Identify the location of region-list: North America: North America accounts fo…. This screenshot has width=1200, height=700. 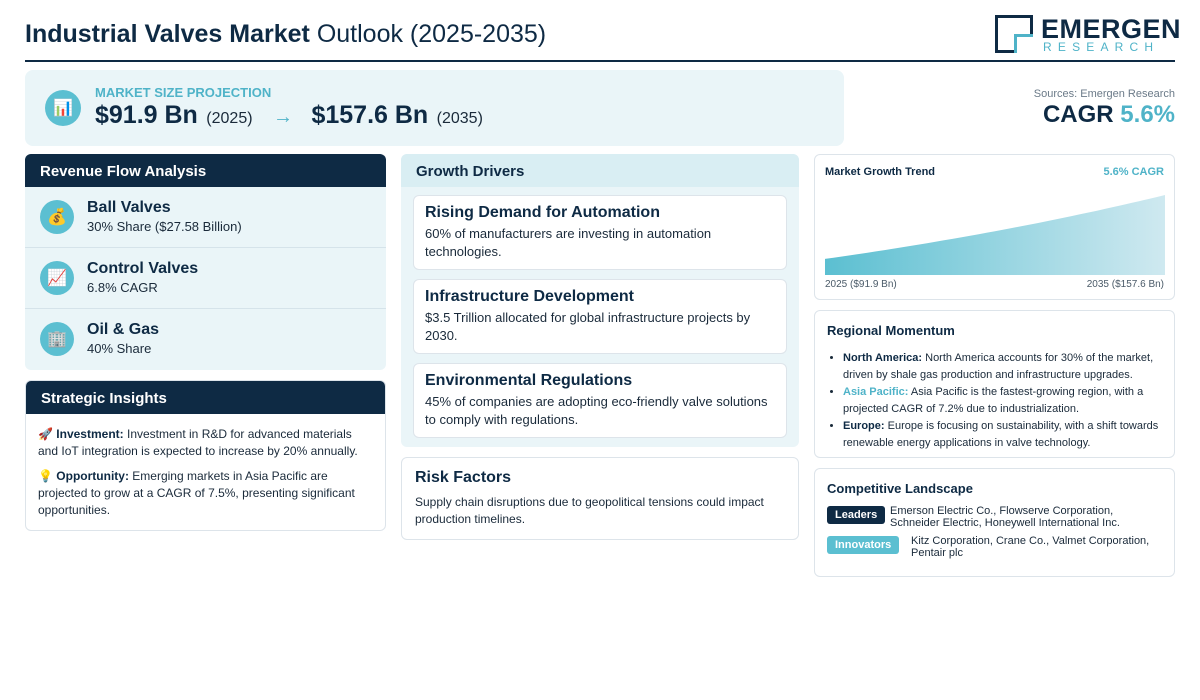
(994, 400).